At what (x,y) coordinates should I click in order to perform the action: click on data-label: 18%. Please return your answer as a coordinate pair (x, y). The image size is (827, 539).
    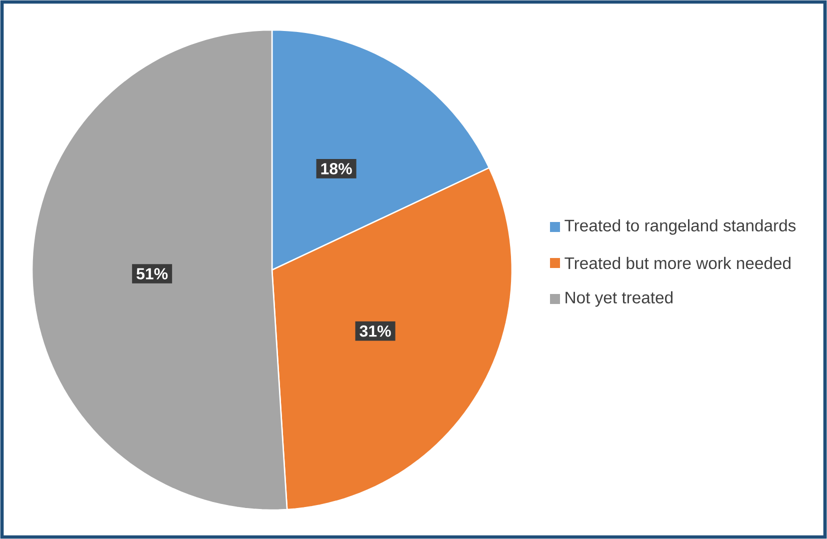
    Looking at the image, I should click on (336, 168).